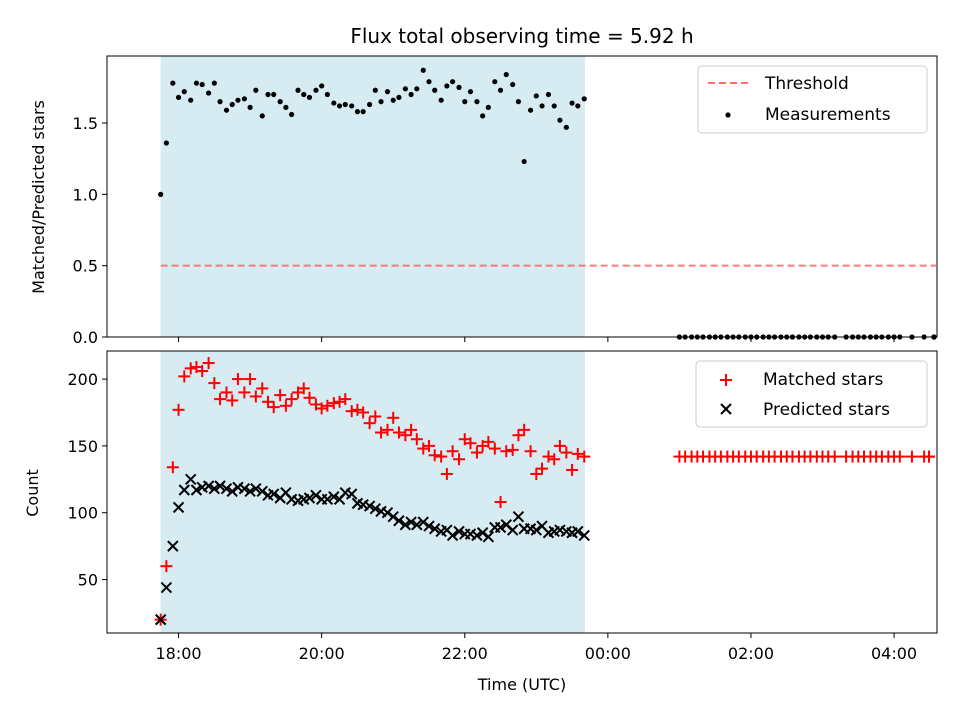 The image size is (960, 720). I want to click on bottom-y-axis-label: Count, so click(32, 493).